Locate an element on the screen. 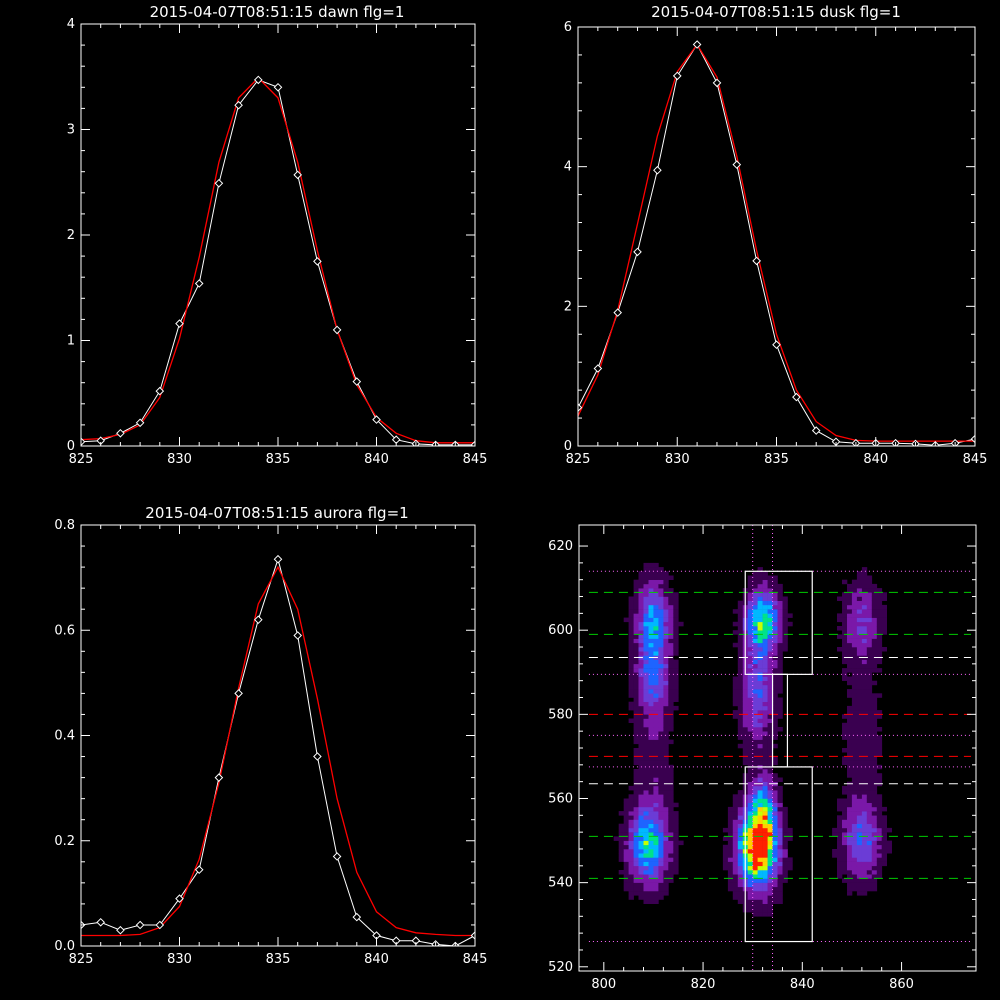 The image size is (1000, 1000). dawn-ytick-label: 3 is located at coordinates (71, 130).